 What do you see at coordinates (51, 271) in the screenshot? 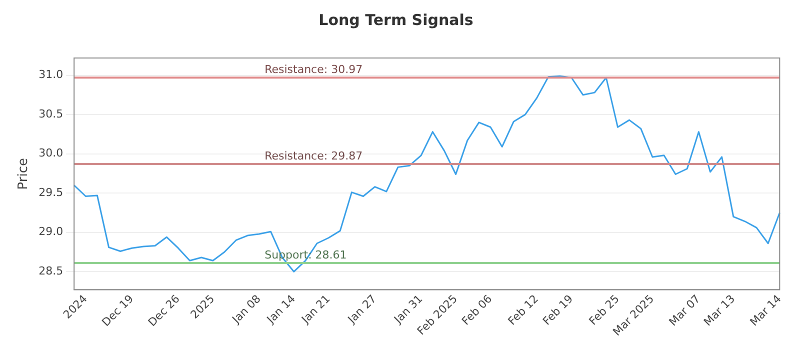
I see `y-tick-label: 28.5` at bounding box center [51, 271].